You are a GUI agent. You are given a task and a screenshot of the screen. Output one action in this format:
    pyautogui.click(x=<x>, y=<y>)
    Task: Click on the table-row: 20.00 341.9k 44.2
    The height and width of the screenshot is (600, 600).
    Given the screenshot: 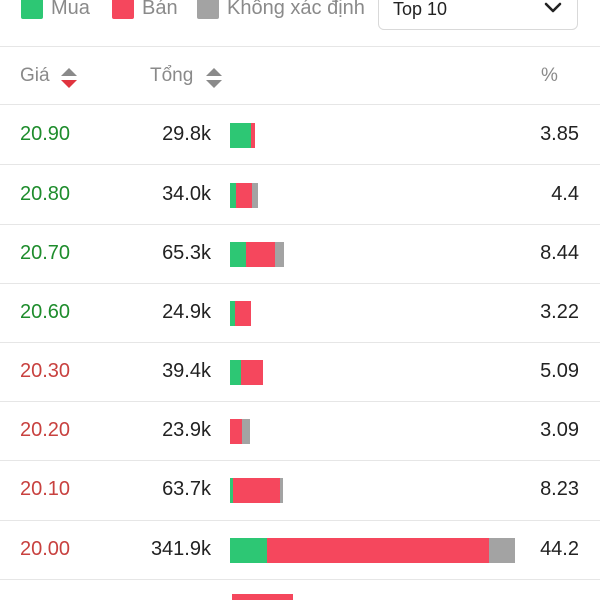 What is the action you would take?
    pyautogui.click(x=300, y=549)
    